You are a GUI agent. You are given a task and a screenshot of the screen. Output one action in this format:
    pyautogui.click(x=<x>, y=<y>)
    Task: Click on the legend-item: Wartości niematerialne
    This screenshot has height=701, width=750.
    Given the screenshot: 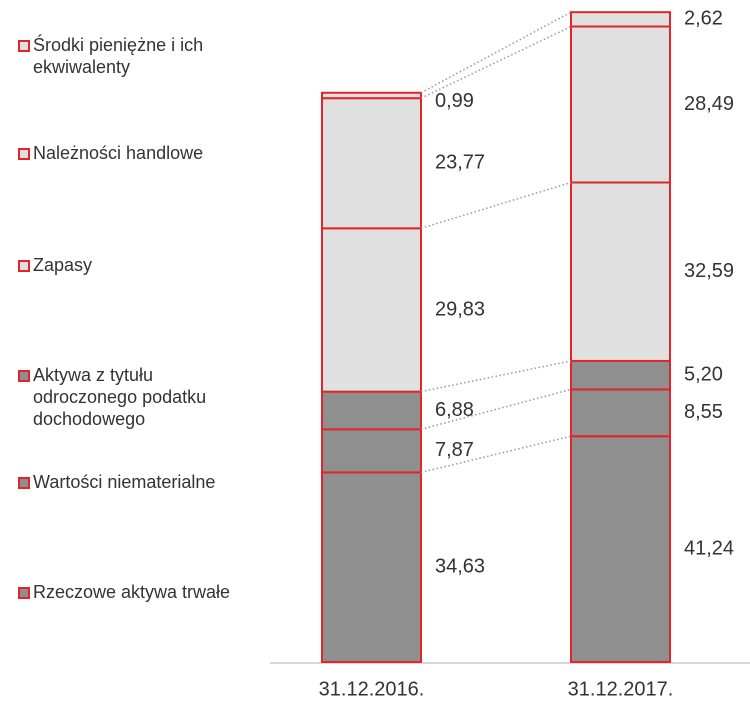 What is the action you would take?
    pyautogui.click(x=143, y=482)
    